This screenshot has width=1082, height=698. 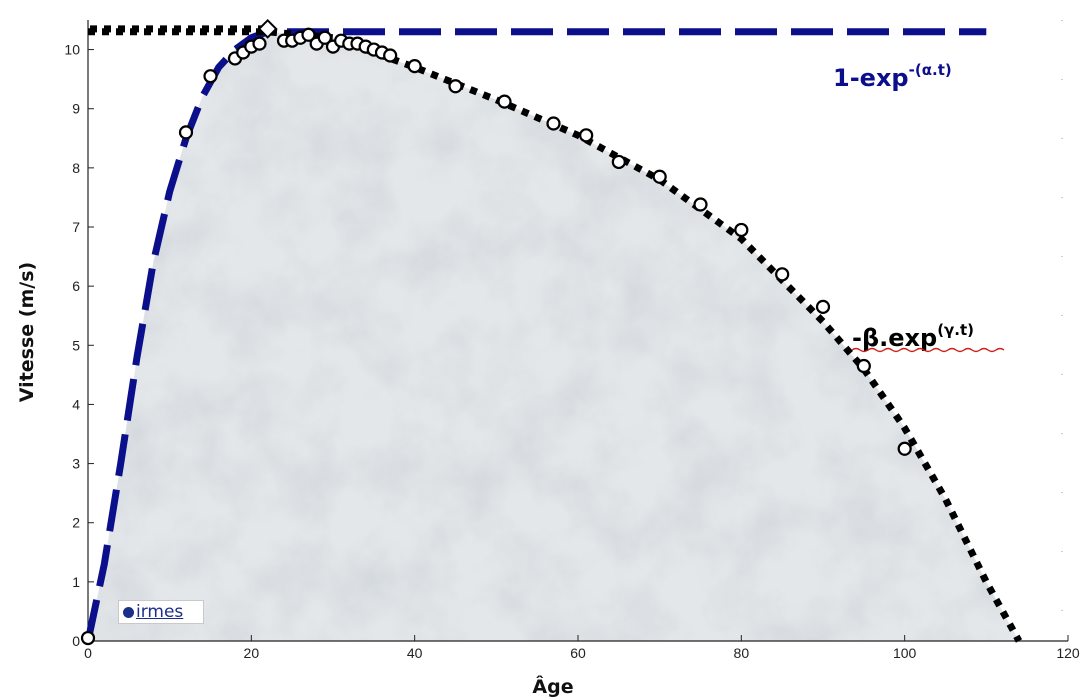 I want to click on x-tick-label: 20, so click(x=252, y=653).